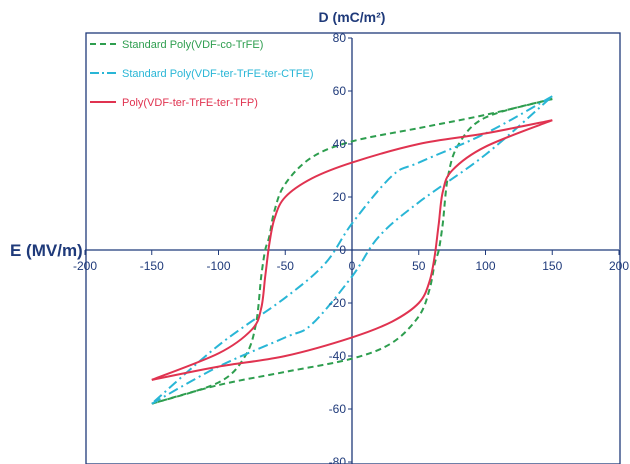 Image resolution: width=630 pixels, height=464 pixels. What do you see at coordinates (419, 266) in the screenshot?
I see `x-tick-label: 50` at bounding box center [419, 266].